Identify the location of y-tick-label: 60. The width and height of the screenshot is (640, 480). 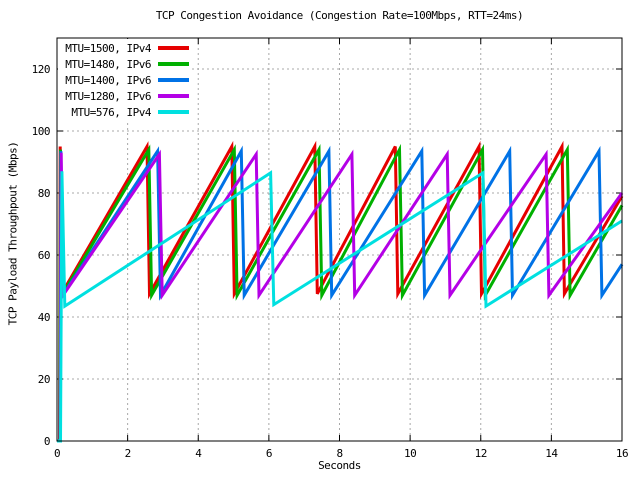
(44, 255).